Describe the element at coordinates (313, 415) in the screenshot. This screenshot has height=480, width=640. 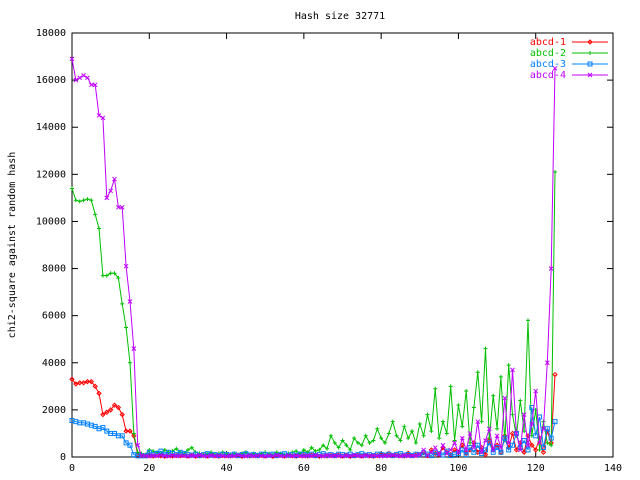
I see `series-line` at that location.